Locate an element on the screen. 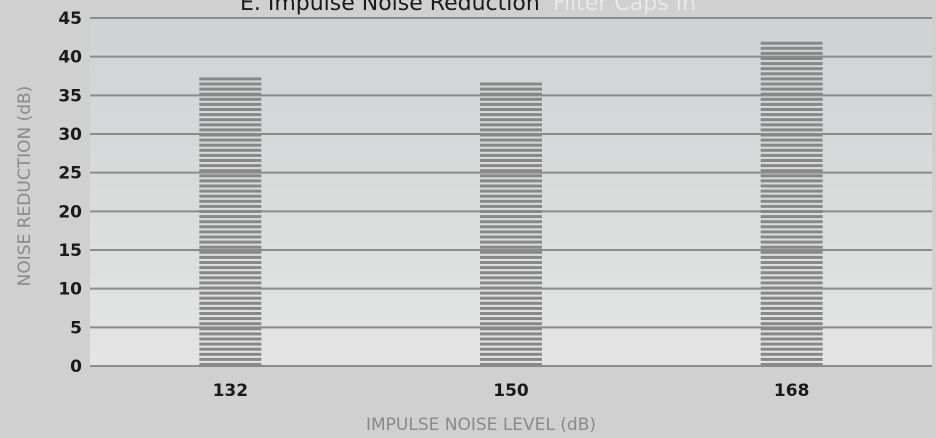 The height and width of the screenshot is (438, 936). y-tick-label: 40 is located at coordinates (70, 58).